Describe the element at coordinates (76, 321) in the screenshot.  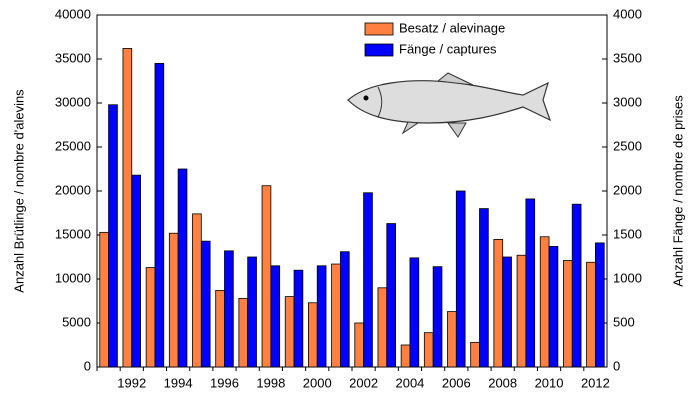
I see `y-tick-label: 5000` at that location.